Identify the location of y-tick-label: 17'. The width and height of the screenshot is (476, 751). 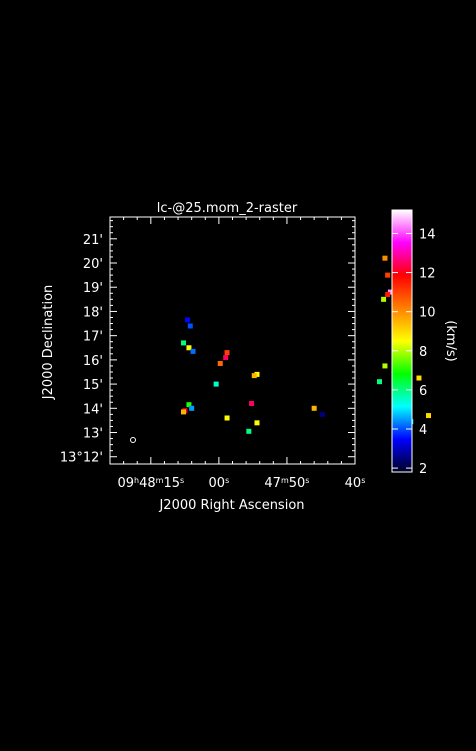
(93, 337).